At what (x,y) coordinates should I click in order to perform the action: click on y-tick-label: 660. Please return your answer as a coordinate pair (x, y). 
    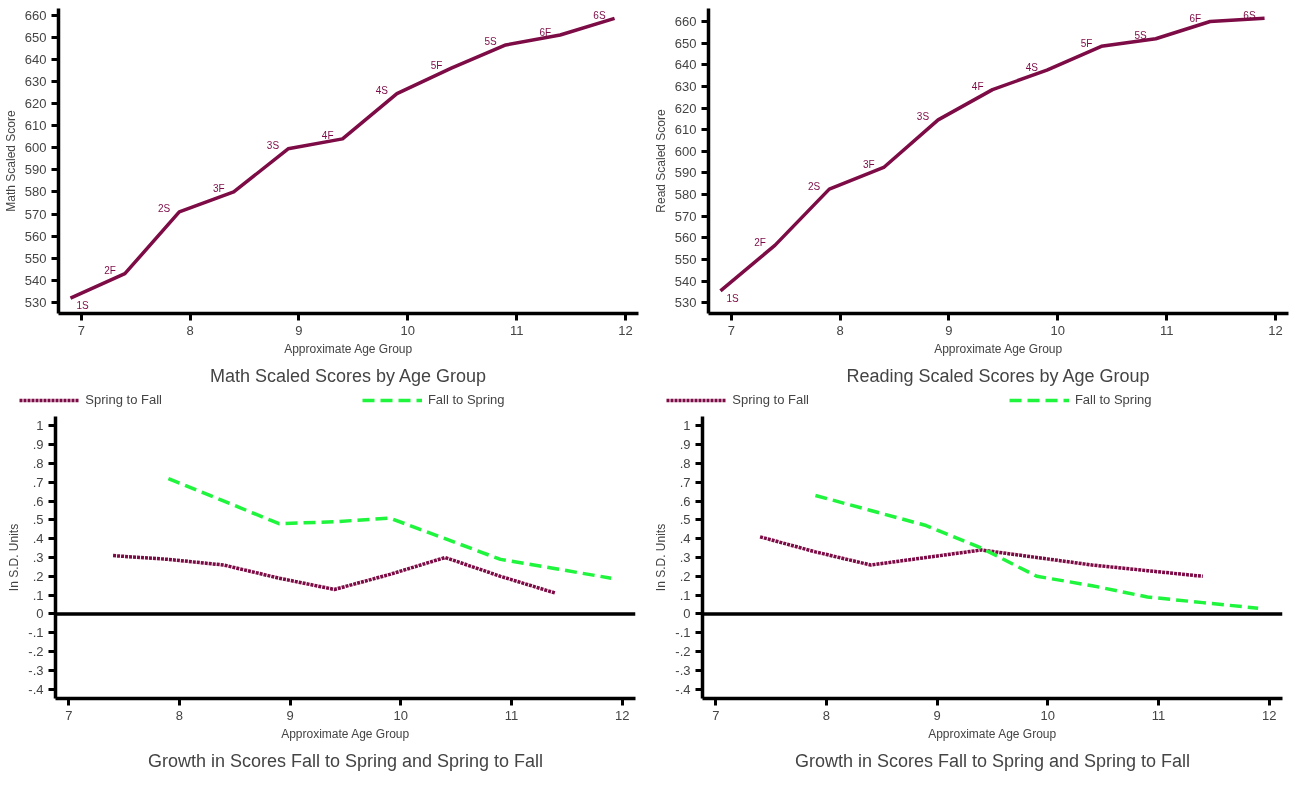
    Looking at the image, I should click on (685, 21).